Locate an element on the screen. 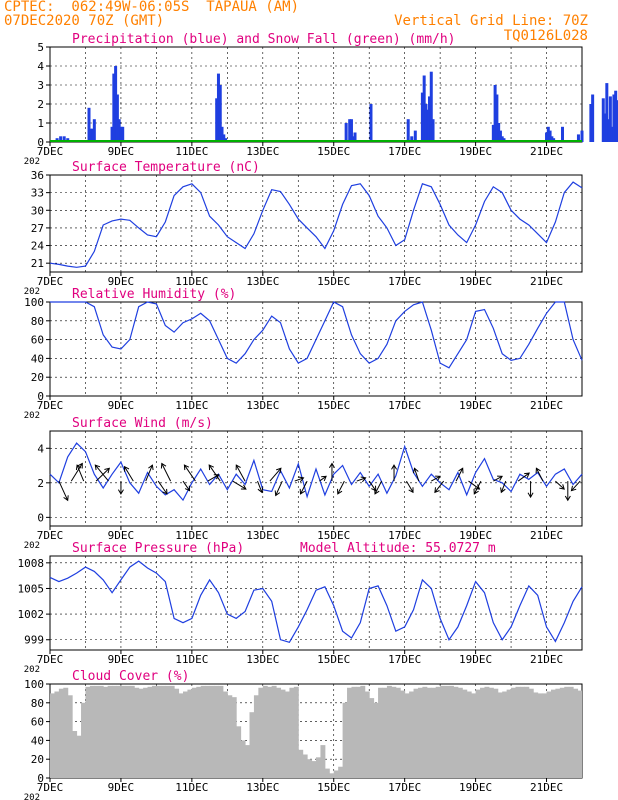  pressure-xtick-label: 7DEC is located at coordinates (50, 659).